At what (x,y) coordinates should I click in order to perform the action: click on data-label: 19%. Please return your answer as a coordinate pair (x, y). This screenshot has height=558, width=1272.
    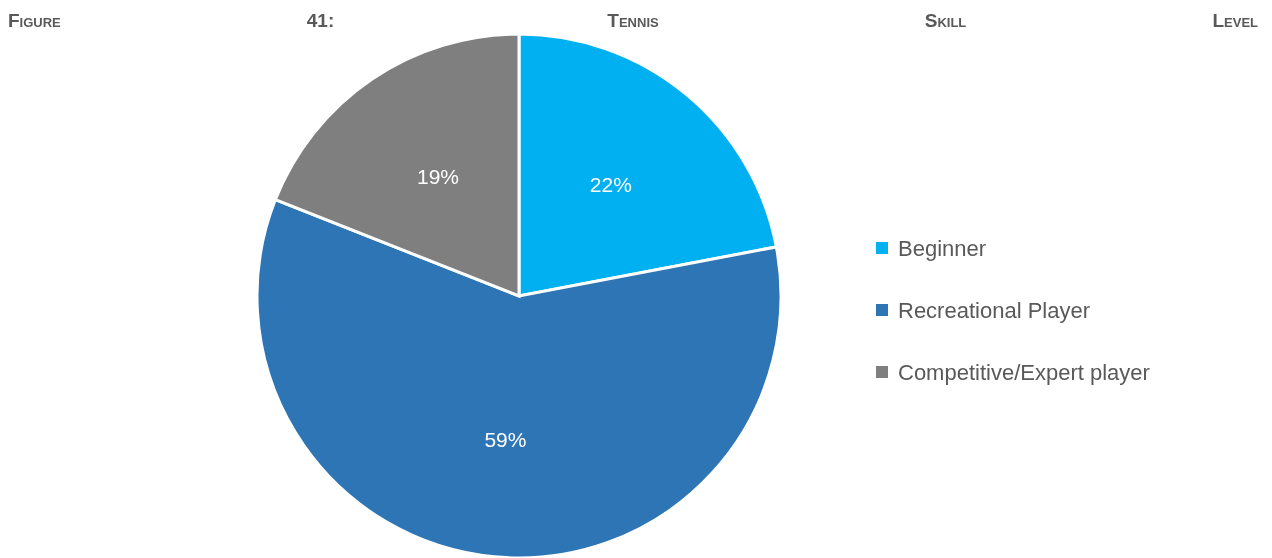
    Looking at the image, I should click on (438, 177).